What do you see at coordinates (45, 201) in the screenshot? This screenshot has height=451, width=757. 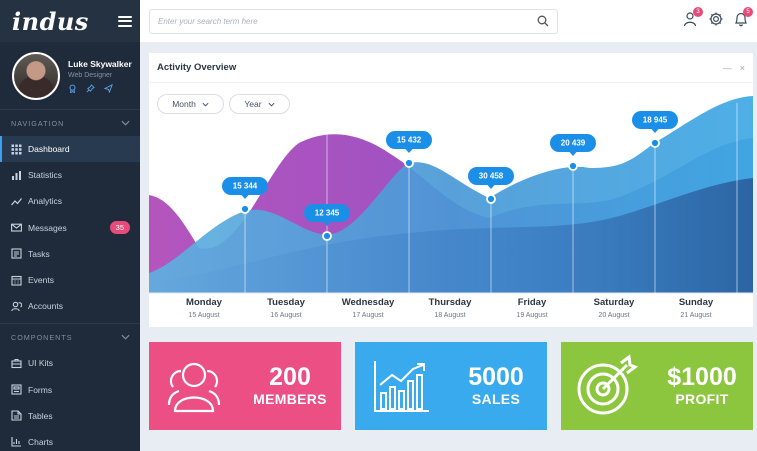 I see `sidebar-item-label: Analytics` at bounding box center [45, 201].